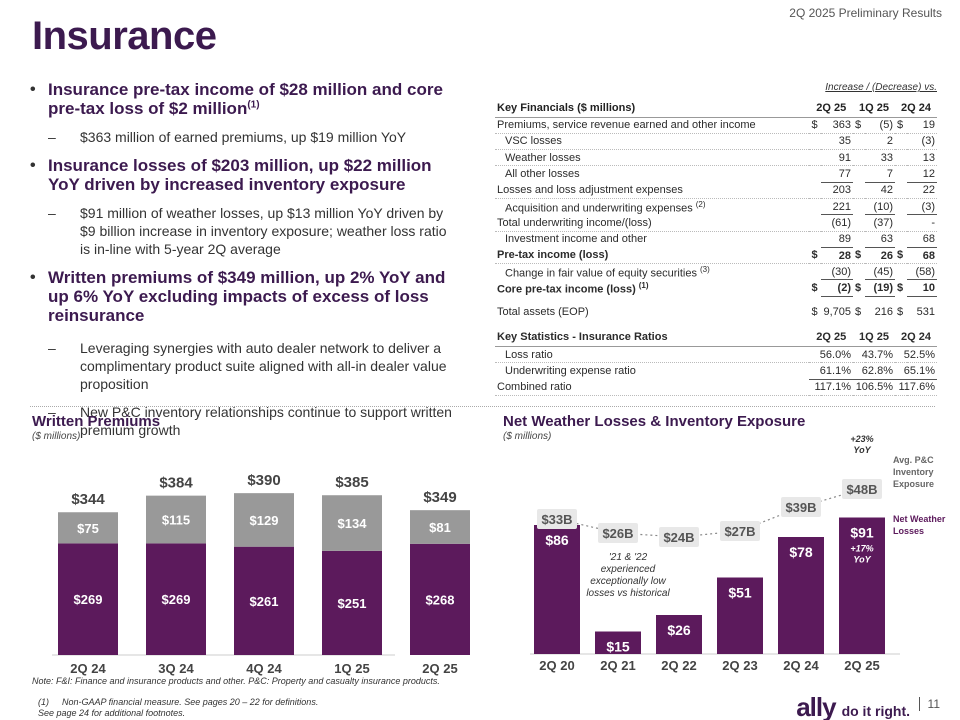 This screenshot has width=960, height=720. What do you see at coordinates (874, 387) in the screenshot?
I see `value-cell-v2: 106.5%` at bounding box center [874, 387].